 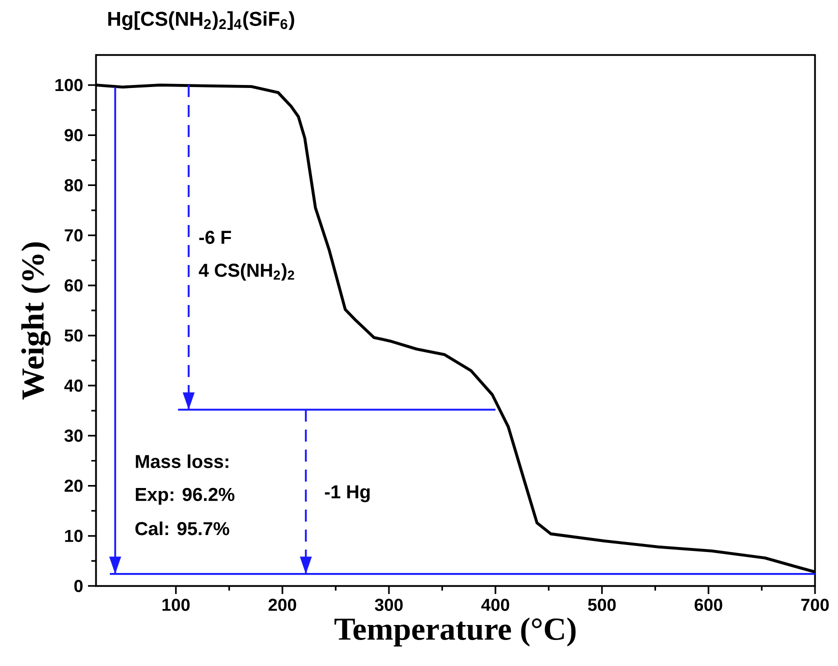 I want to click on y-axis-title: Weight (%), so click(x=36, y=321).